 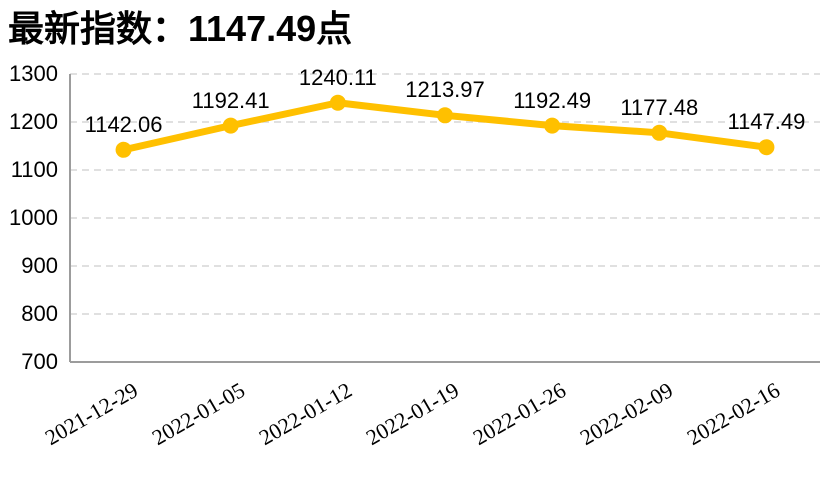 What do you see at coordinates (230, 100) in the screenshot?
I see `data-point-label: 1192.41` at bounding box center [230, 100].